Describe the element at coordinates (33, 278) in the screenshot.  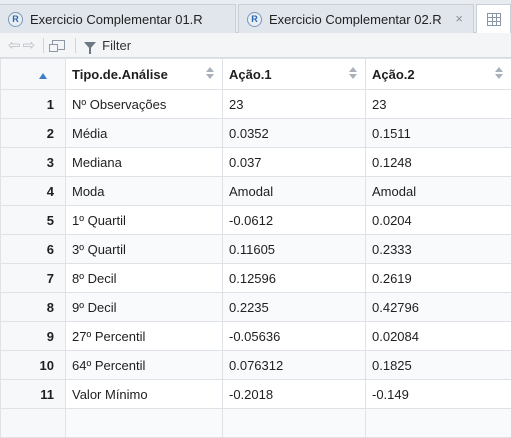
I see `row-number: 7` at that location.